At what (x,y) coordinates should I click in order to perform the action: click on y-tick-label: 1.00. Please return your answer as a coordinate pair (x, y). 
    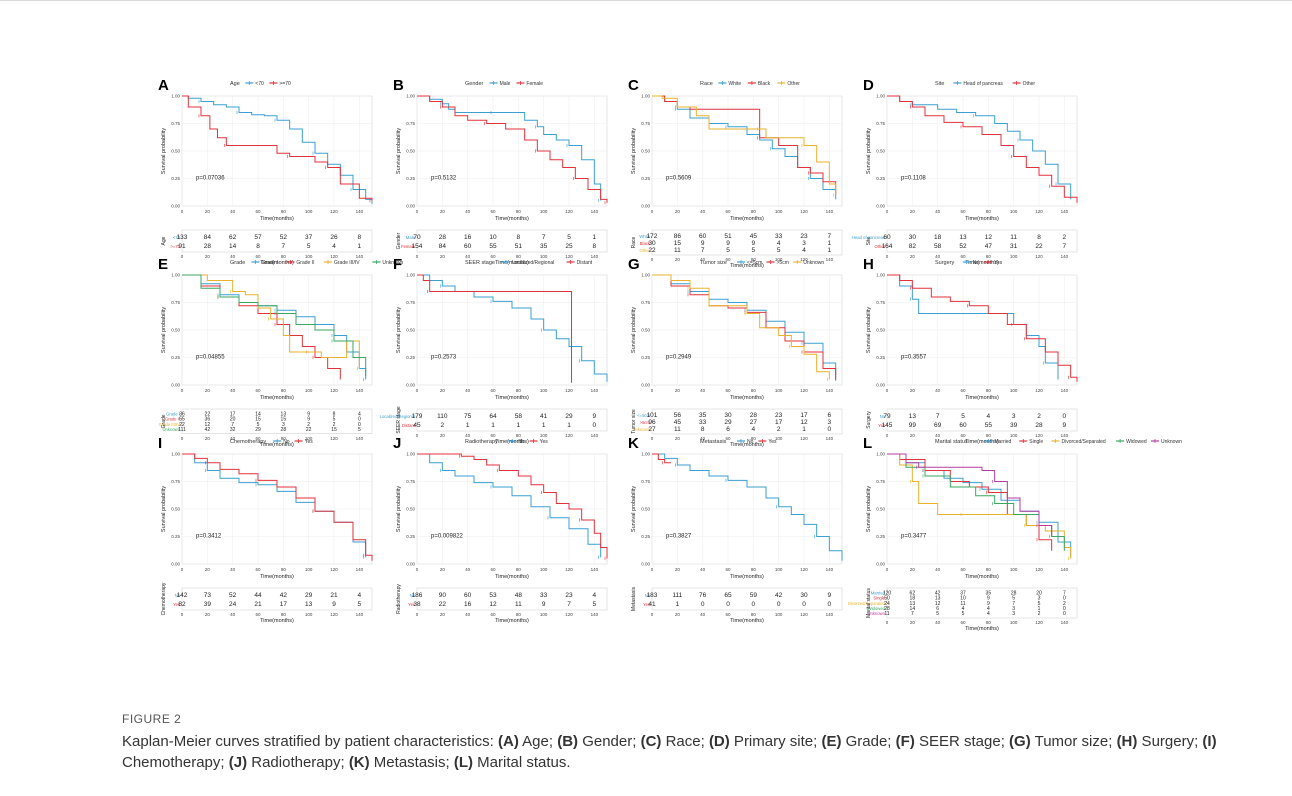
    Looking at the image, I should click on (645, 454).